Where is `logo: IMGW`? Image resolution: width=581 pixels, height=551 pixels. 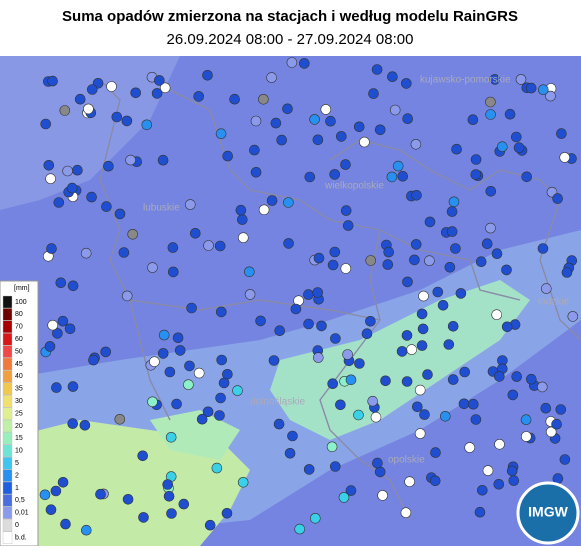 logo: IMGW is located at coordinates (548, 513).